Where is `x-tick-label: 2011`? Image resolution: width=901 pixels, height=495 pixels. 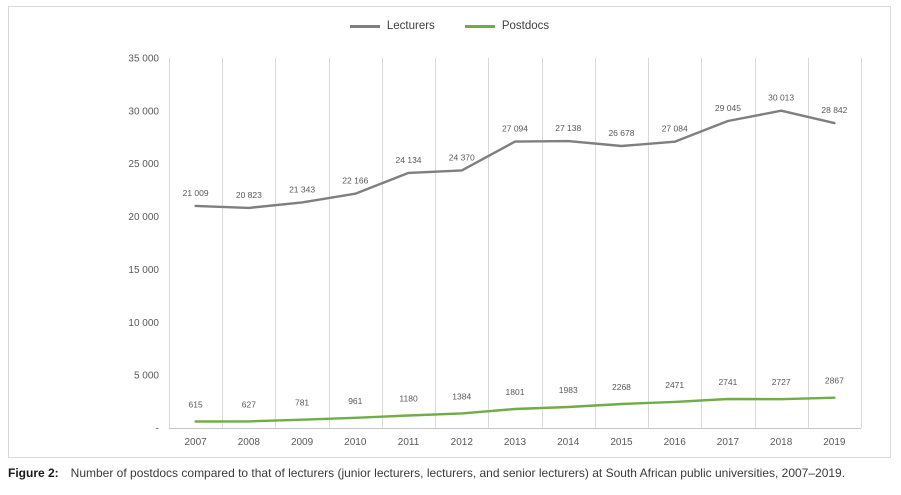 x-tick-label: 2011 is located at coordinates (409, 442).